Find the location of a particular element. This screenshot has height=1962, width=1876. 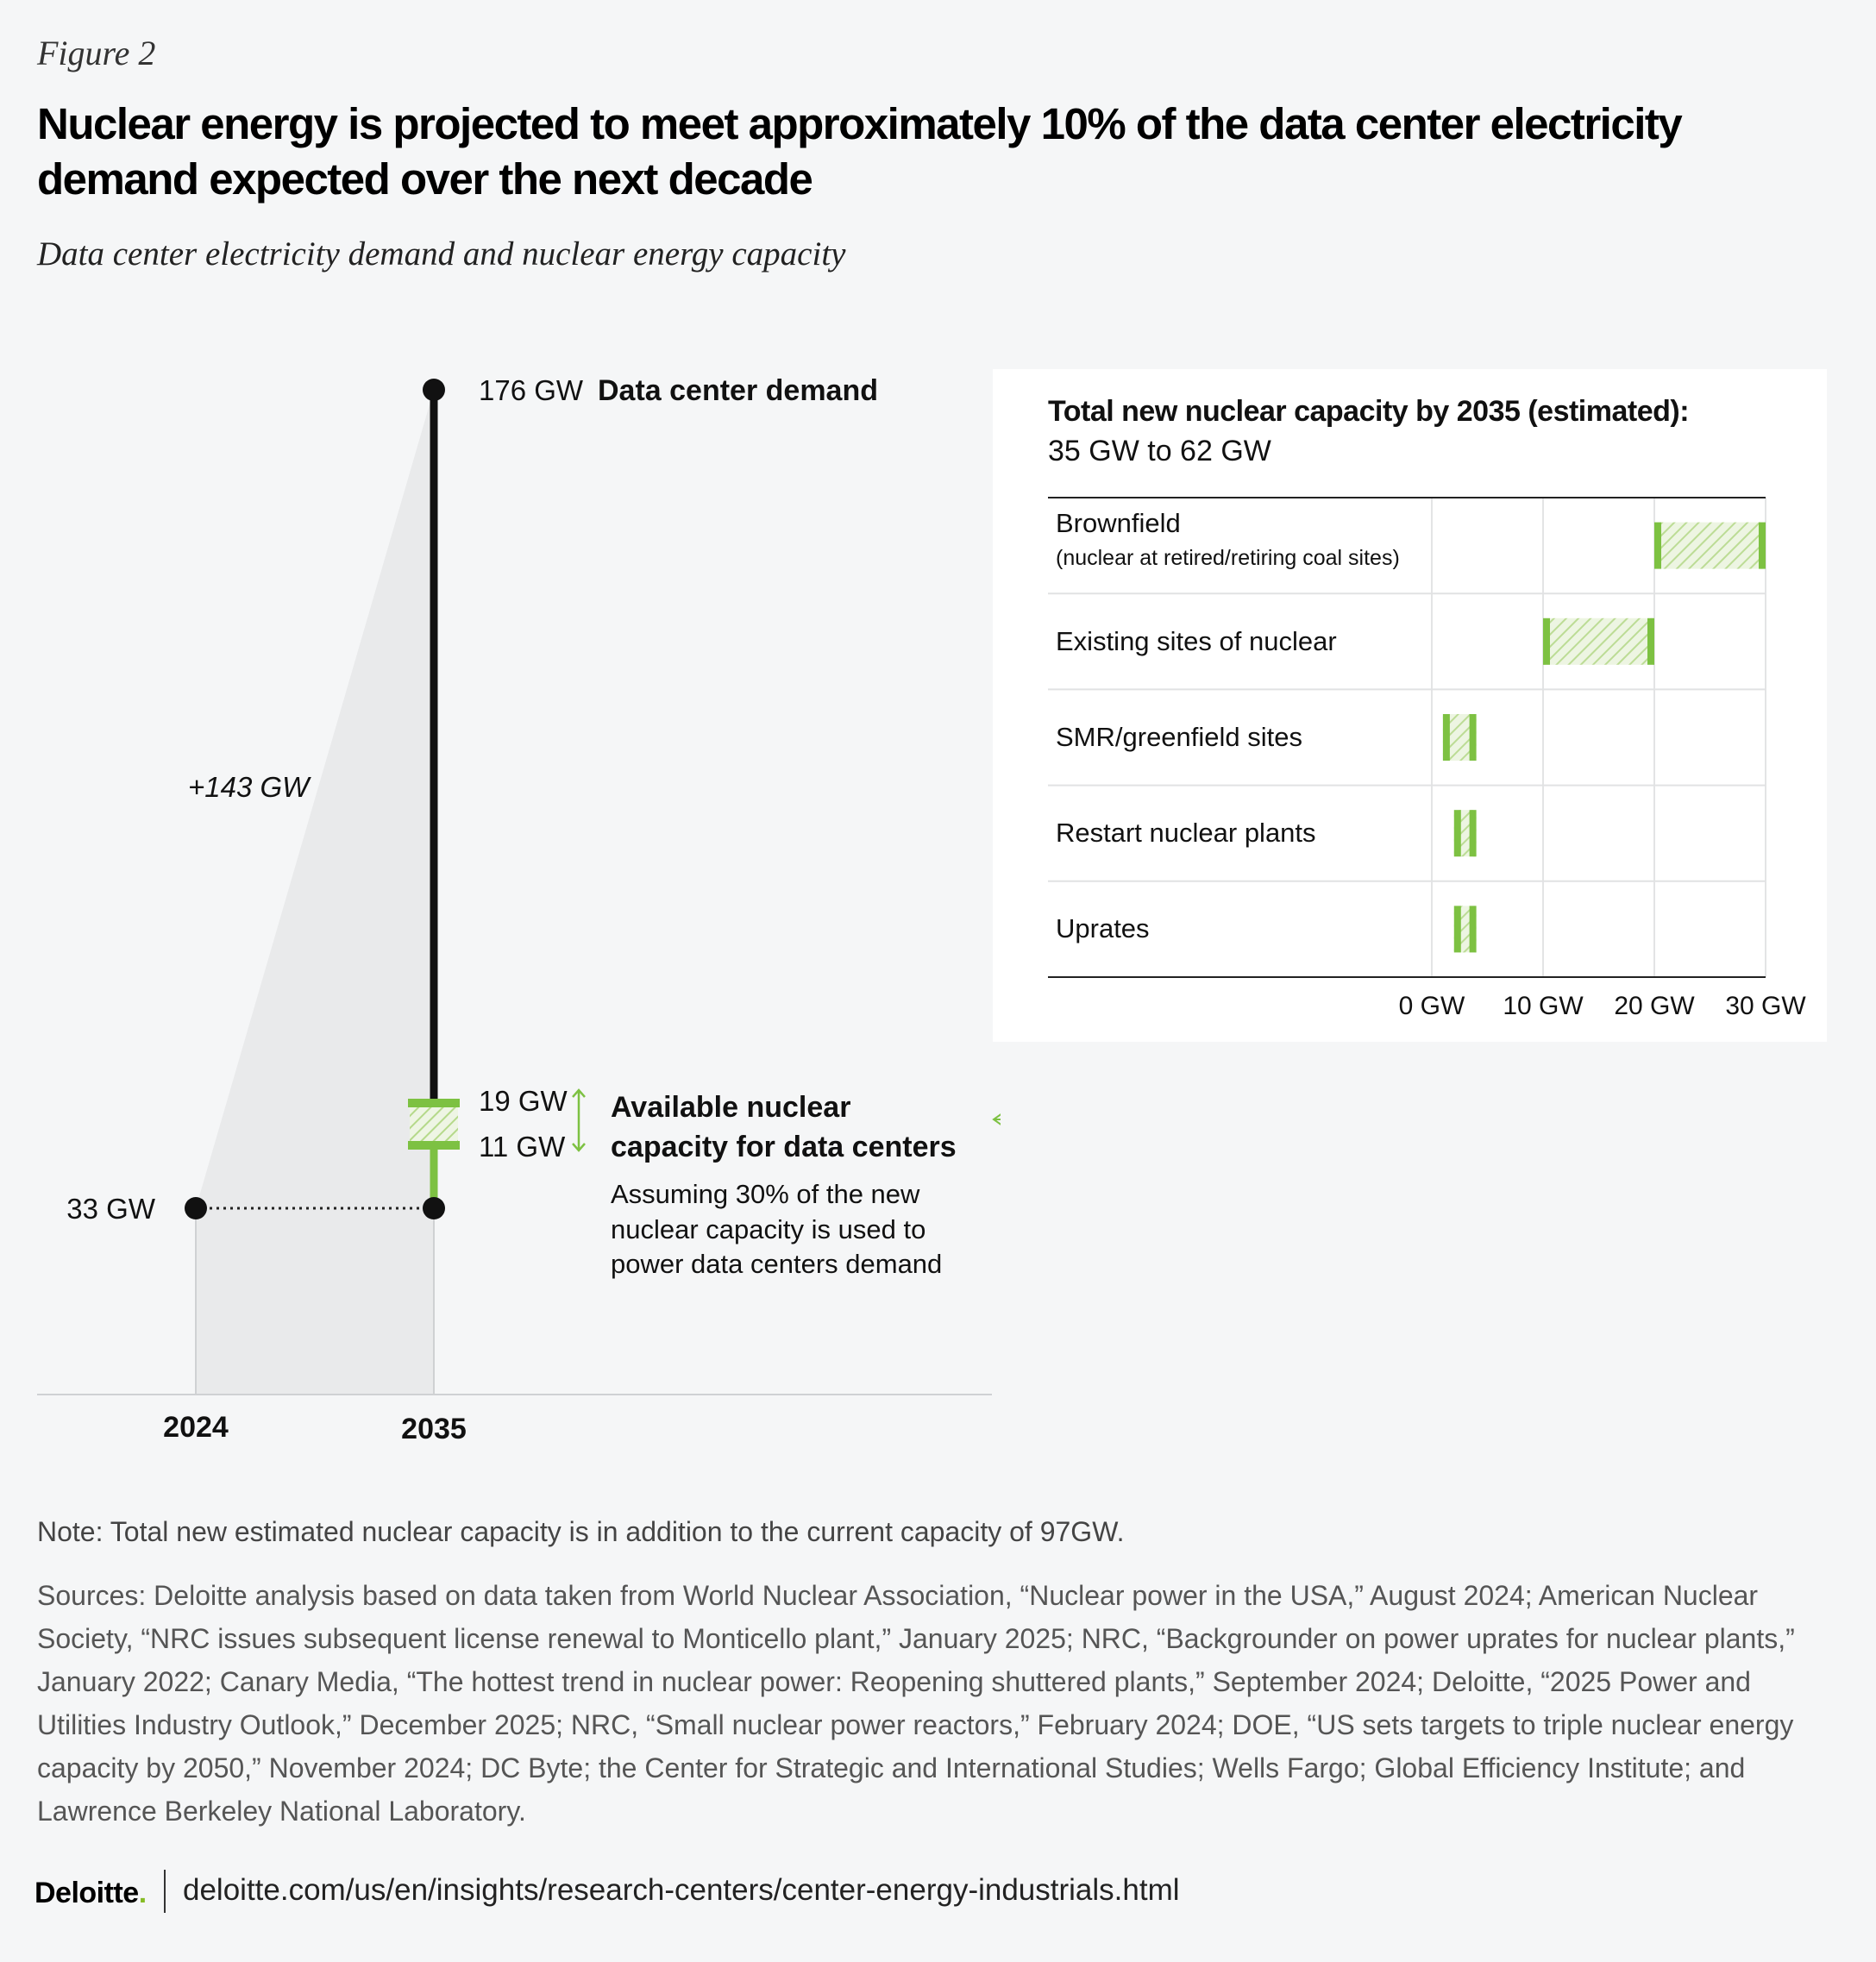

nuclear-range-box is located at coordinates (434, 1124).